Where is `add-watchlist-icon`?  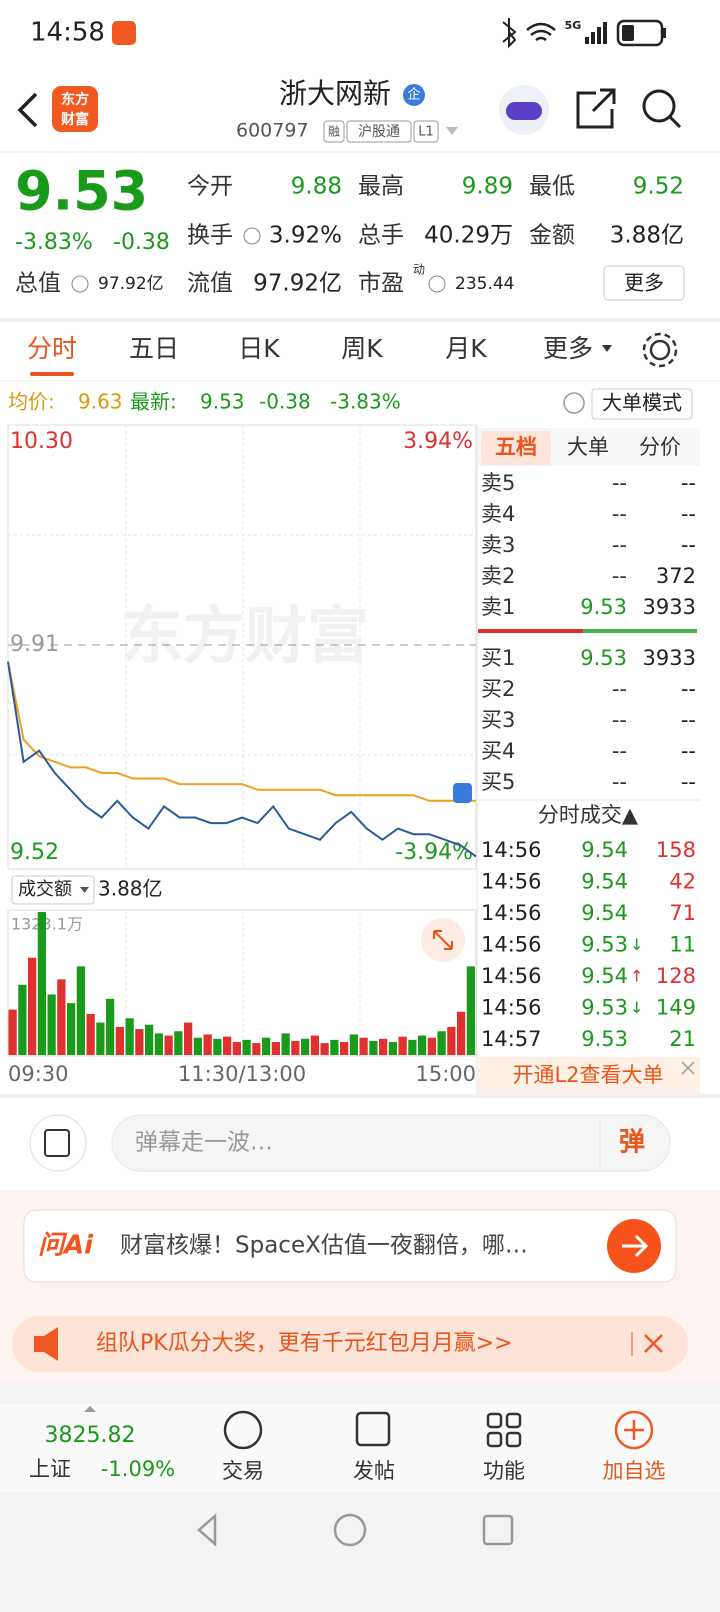 add-watchlist-icon is located at coordinates (634, 1430).